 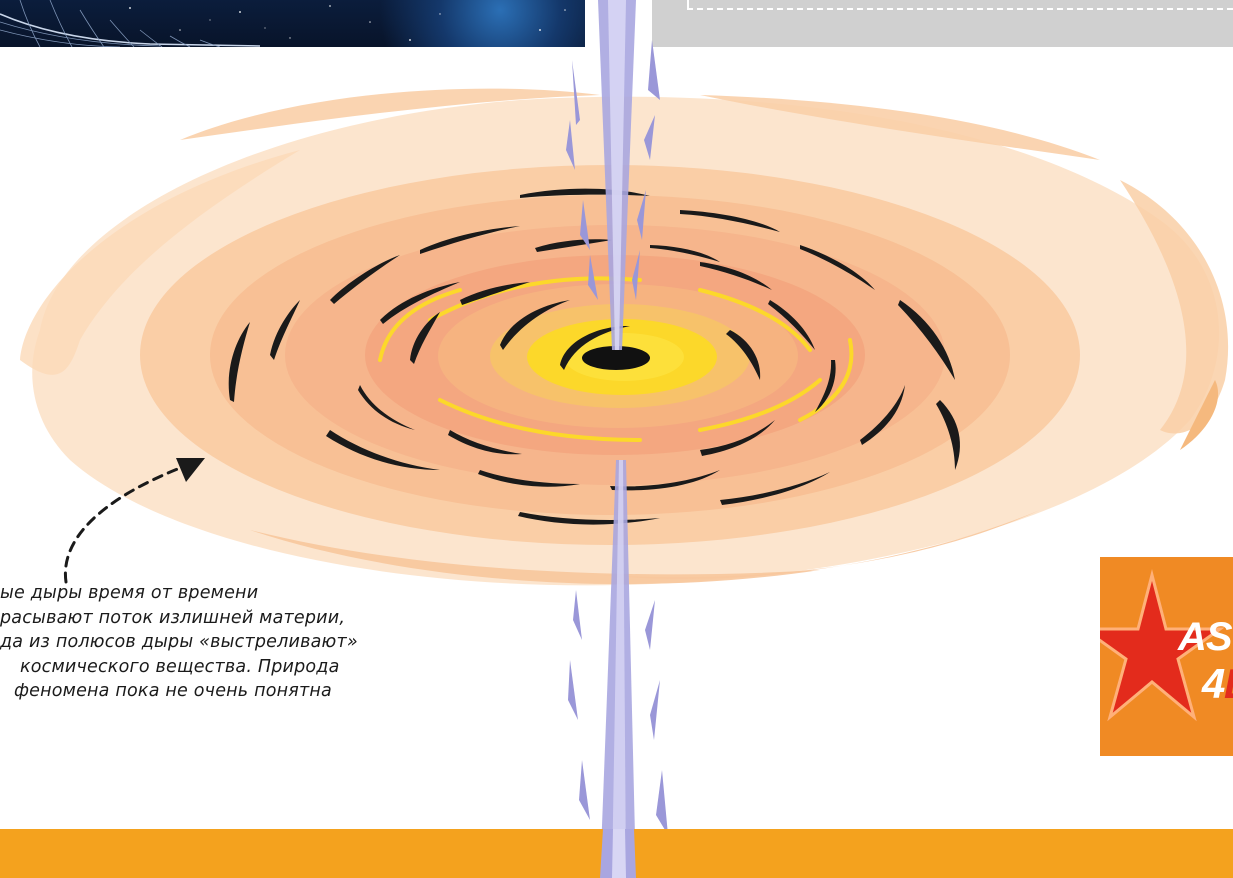 I want to click on space-photo, so click(x=292, y=23).